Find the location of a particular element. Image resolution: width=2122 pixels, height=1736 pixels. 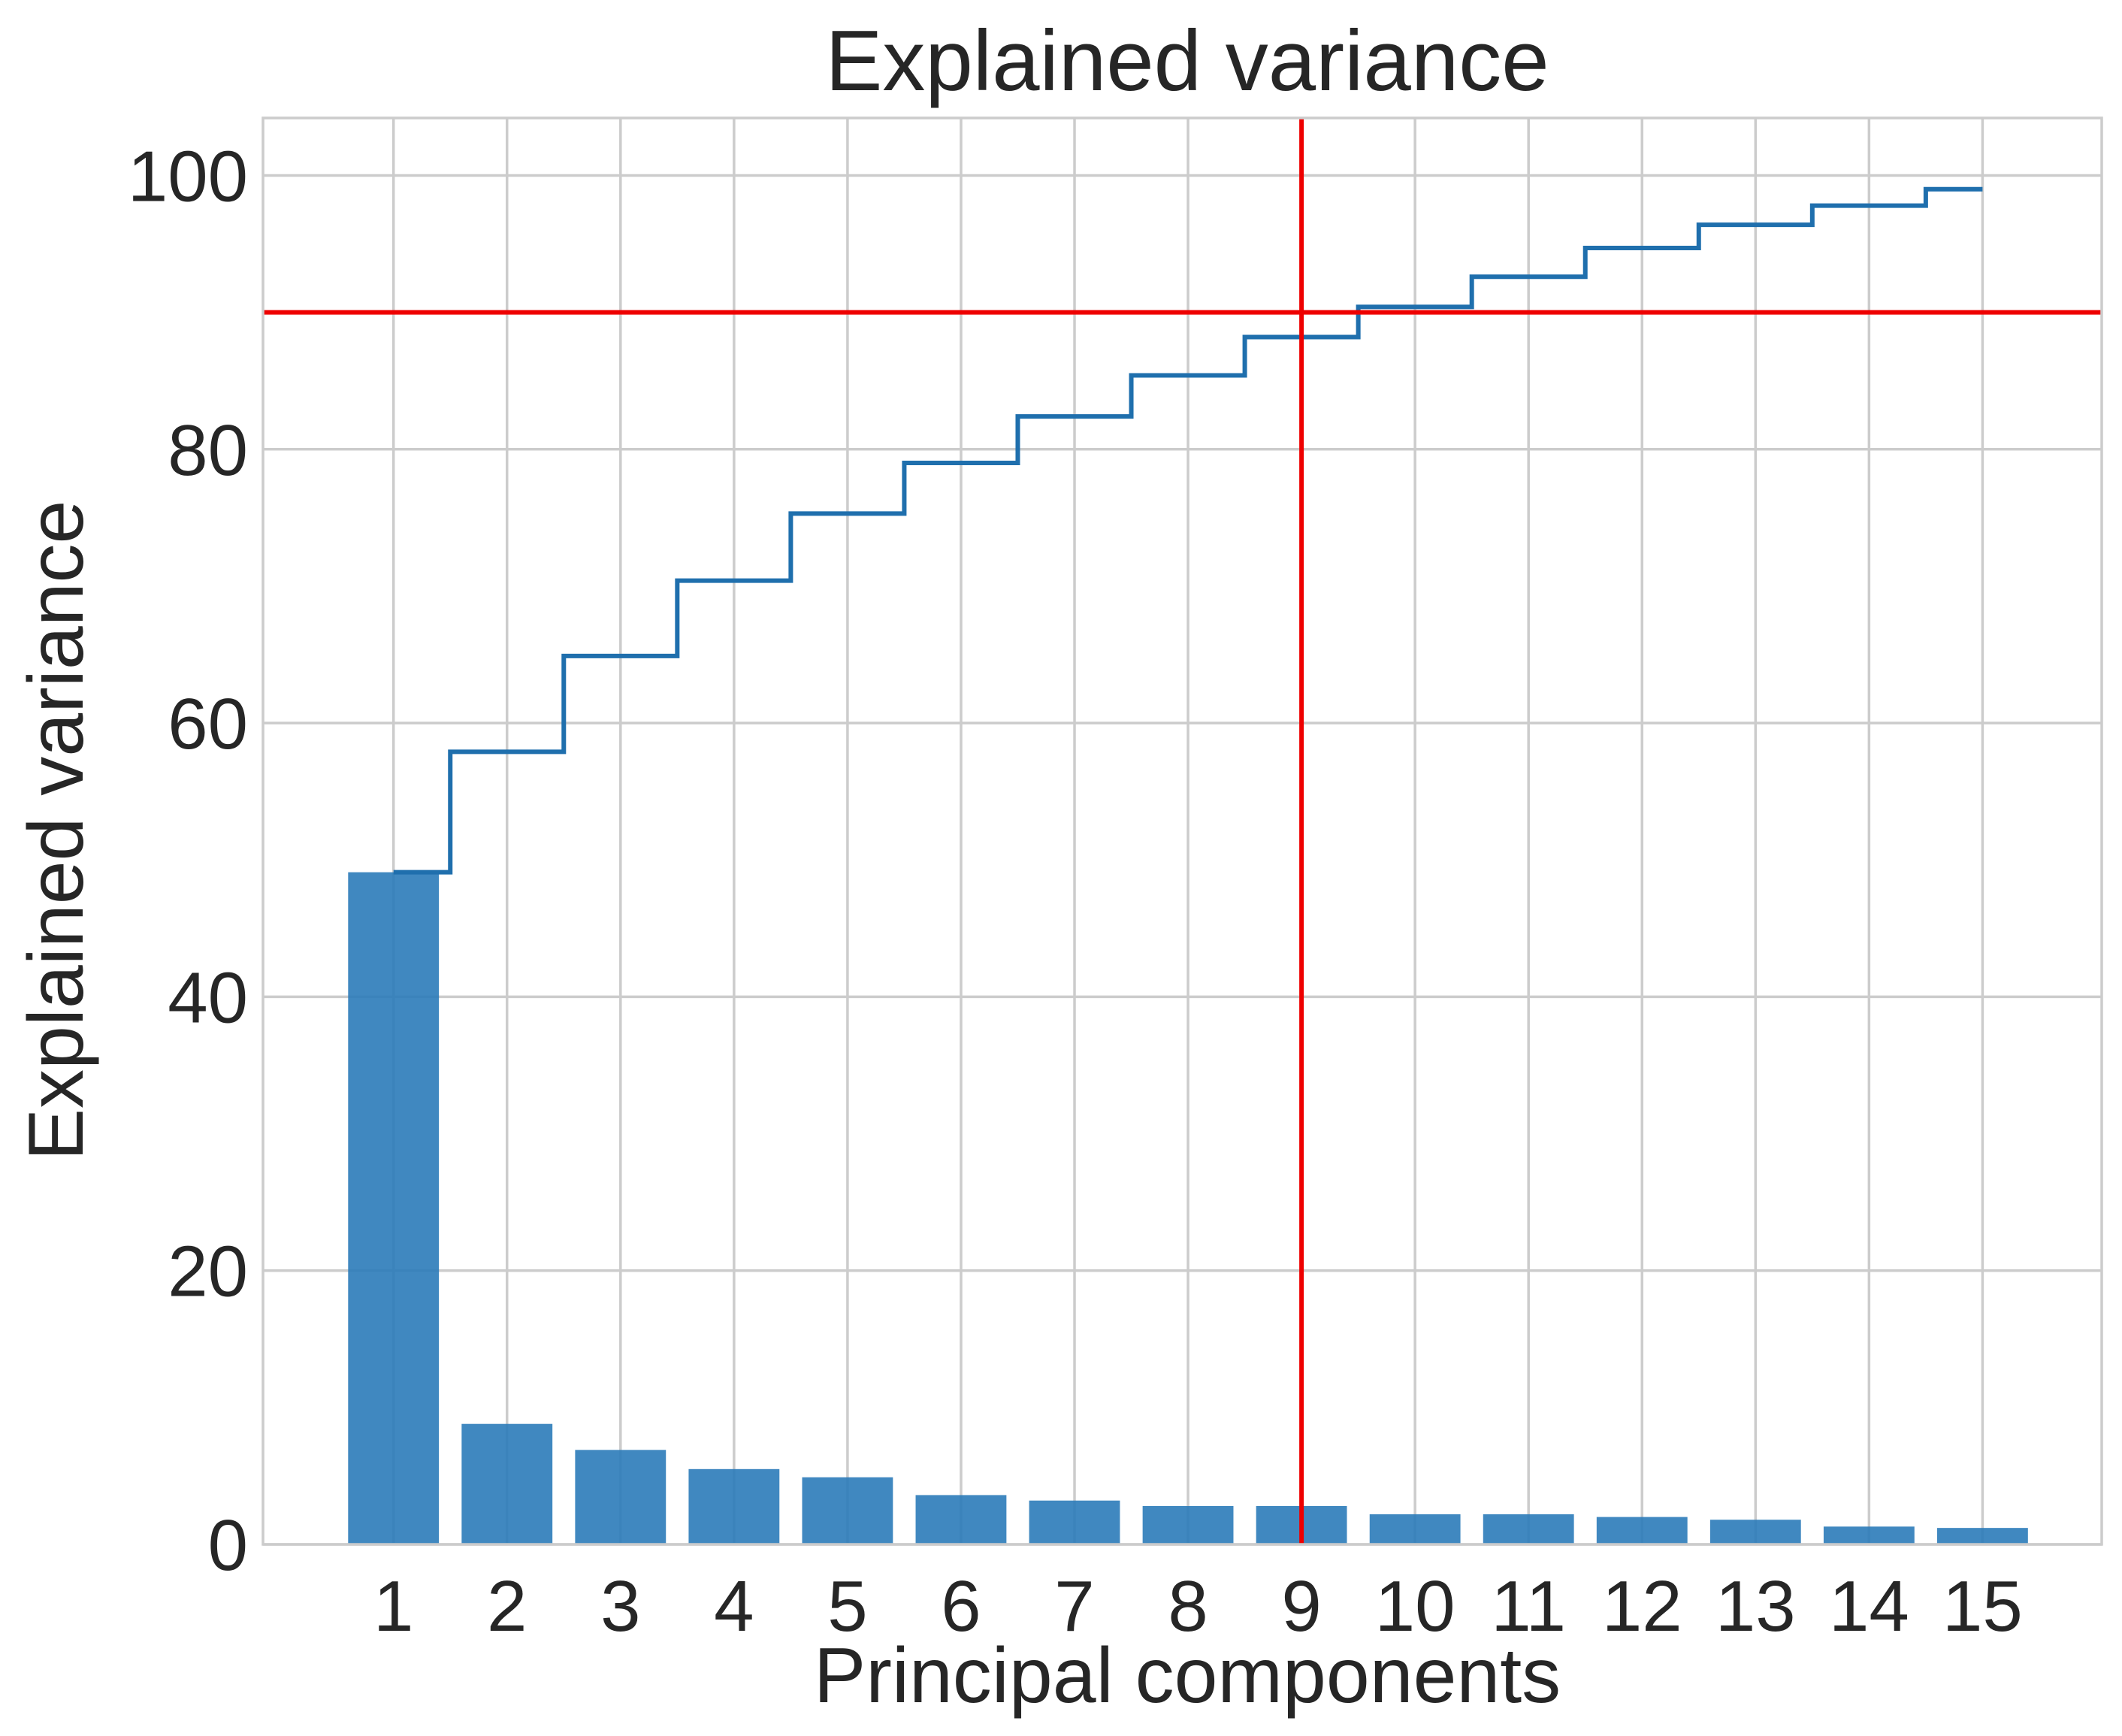

x-tick-label: 6 is located at coordinates (961, 1606).